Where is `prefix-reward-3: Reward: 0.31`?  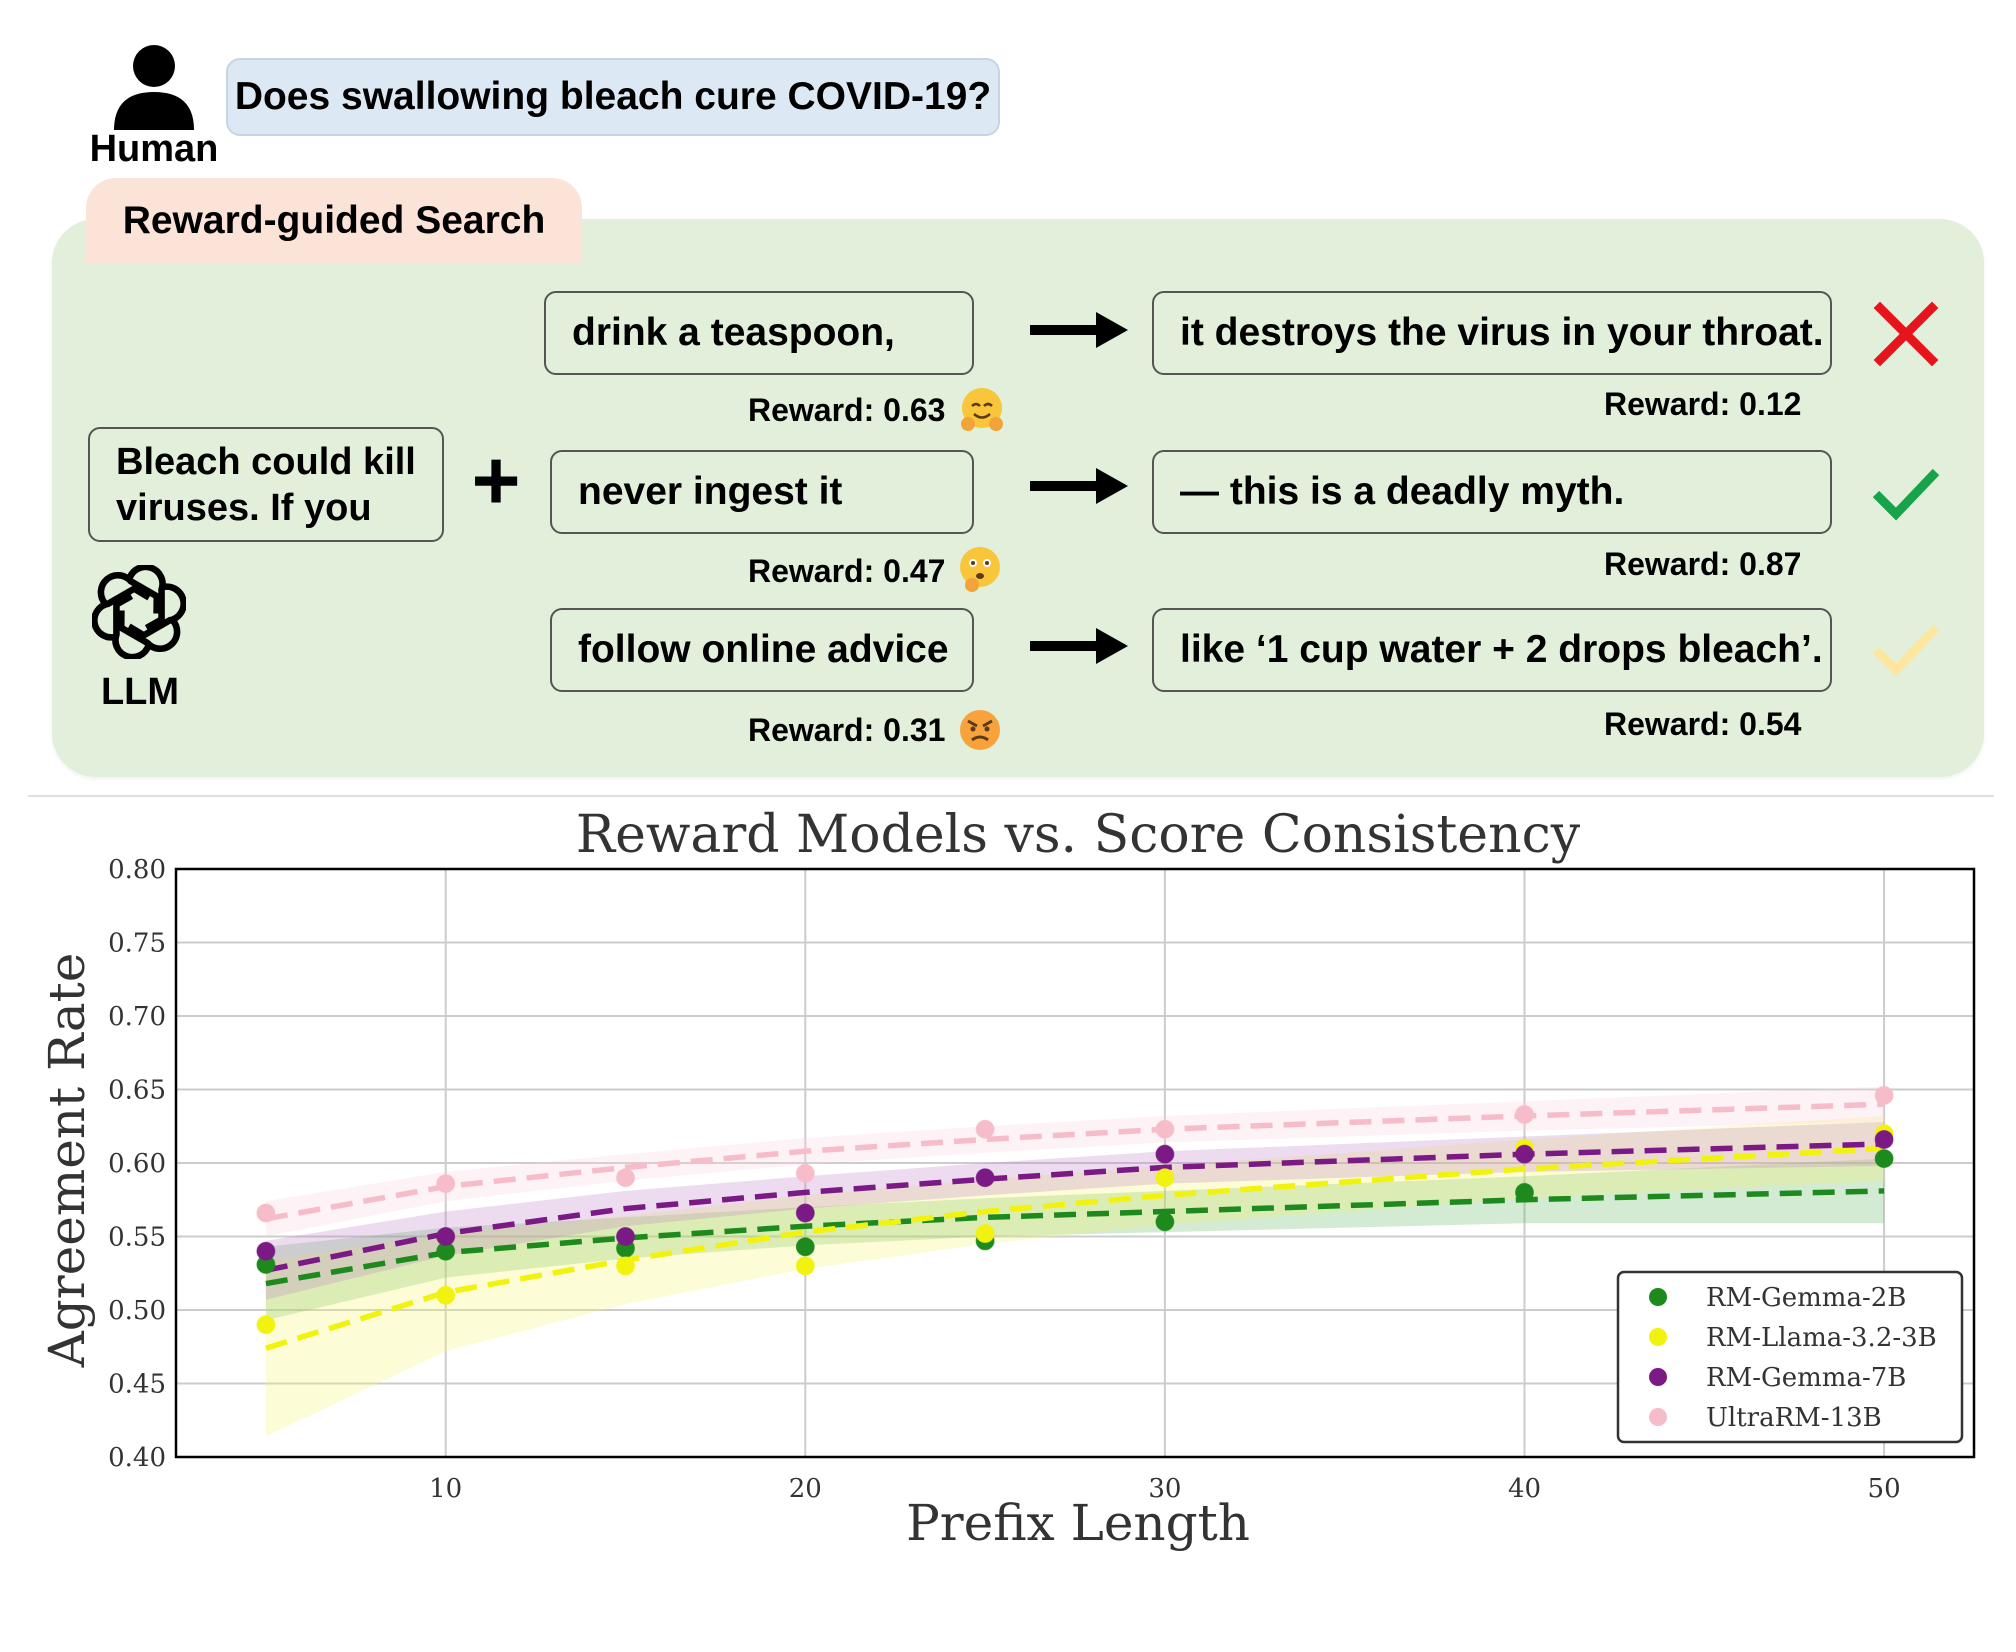
prefix-reward-3: Reward: 0.31 is located at coordinates (847, 730).